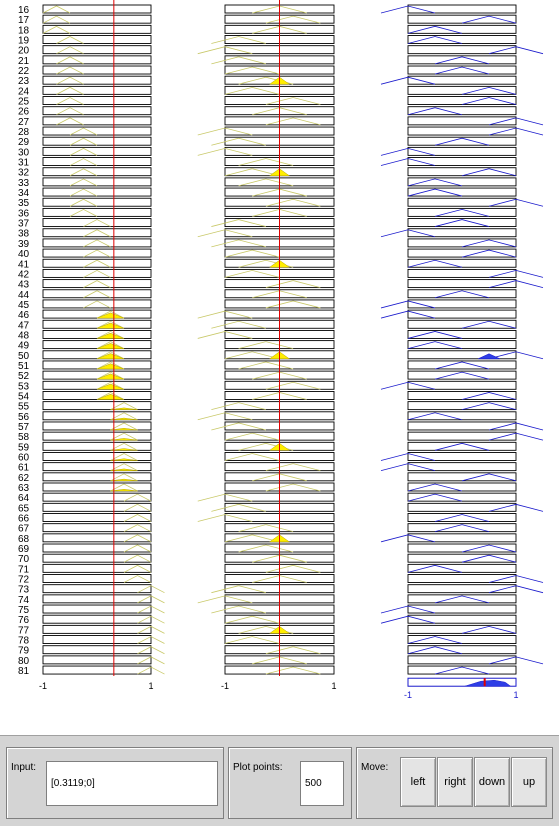 The height and width of the screenshot is (826, 559). I want to click on rule-number: 79, so click(24, 651).